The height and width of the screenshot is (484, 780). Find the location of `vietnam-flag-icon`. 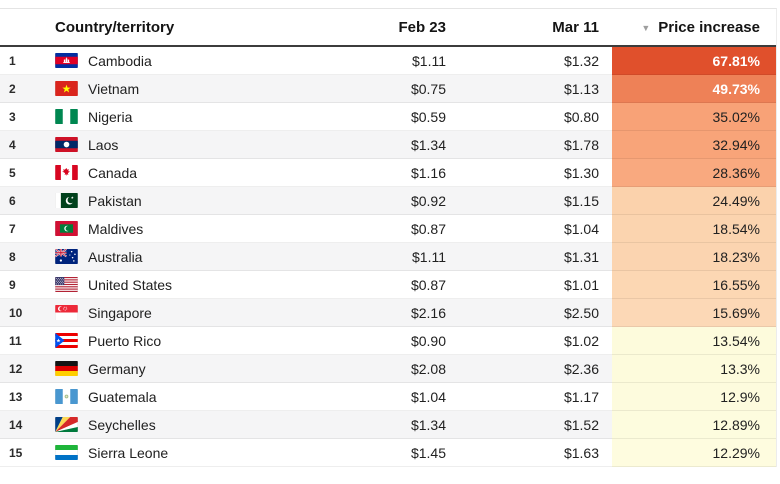

vietnam-flag-icon is located at coordinates (66, 88).